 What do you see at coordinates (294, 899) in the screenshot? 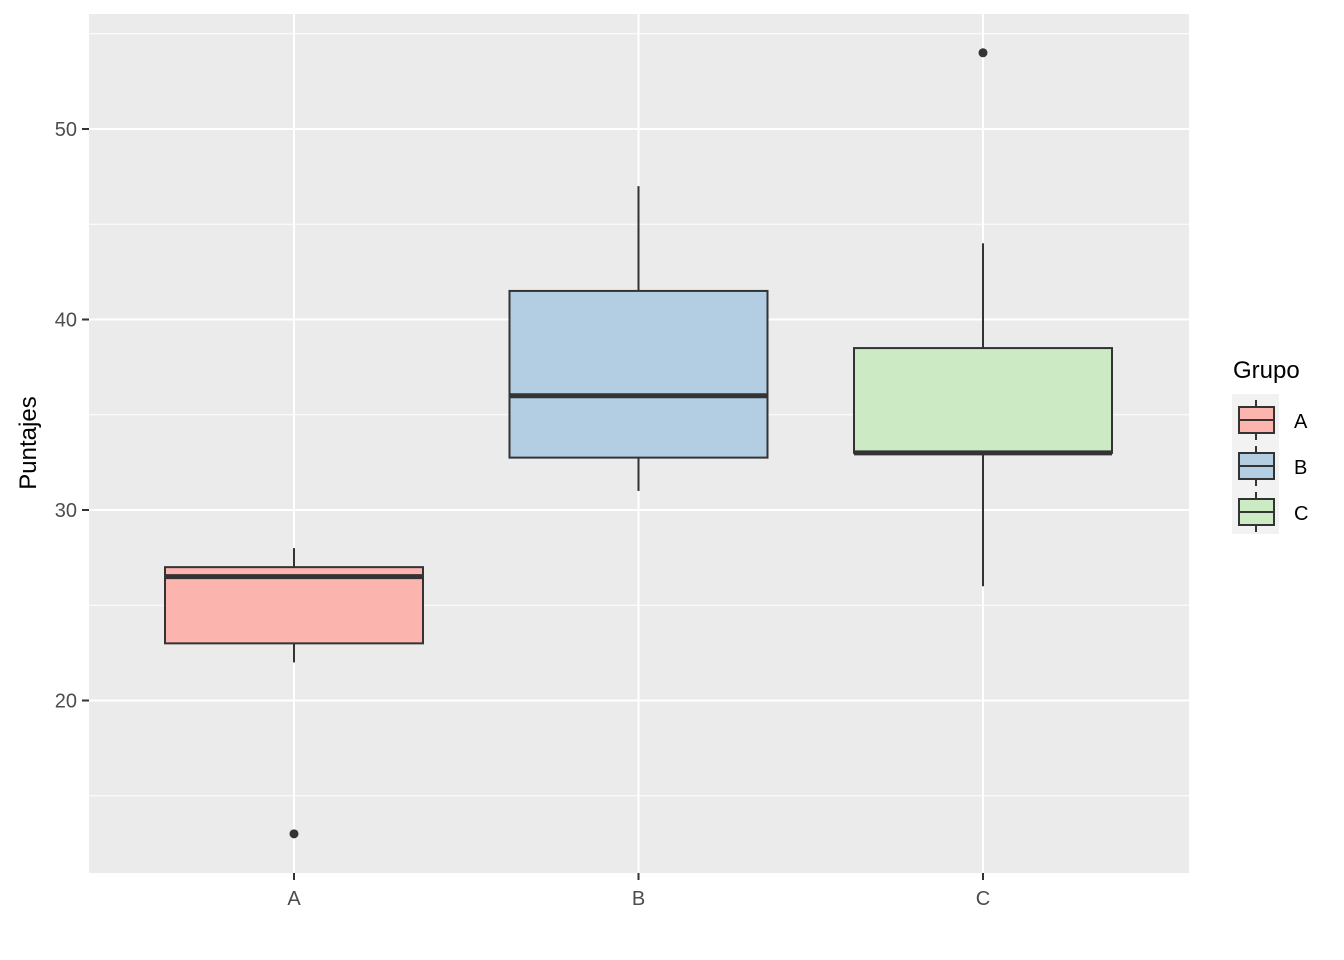
I see `x-tick-label: A` at bounding box center [294, 899].